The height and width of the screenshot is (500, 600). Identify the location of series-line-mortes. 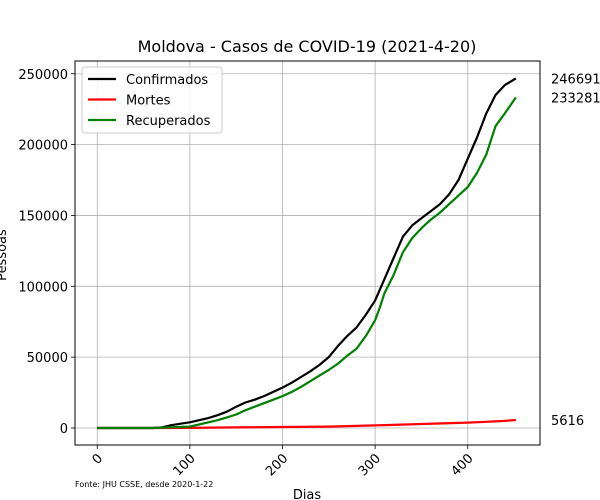
(306, 424).